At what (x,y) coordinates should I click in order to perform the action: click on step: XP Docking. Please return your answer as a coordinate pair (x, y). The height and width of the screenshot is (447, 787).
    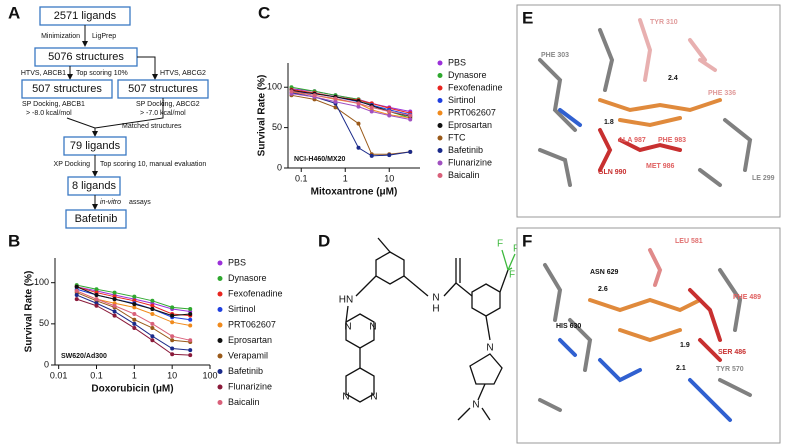
    Looking at the image, I should click on (72, 164).